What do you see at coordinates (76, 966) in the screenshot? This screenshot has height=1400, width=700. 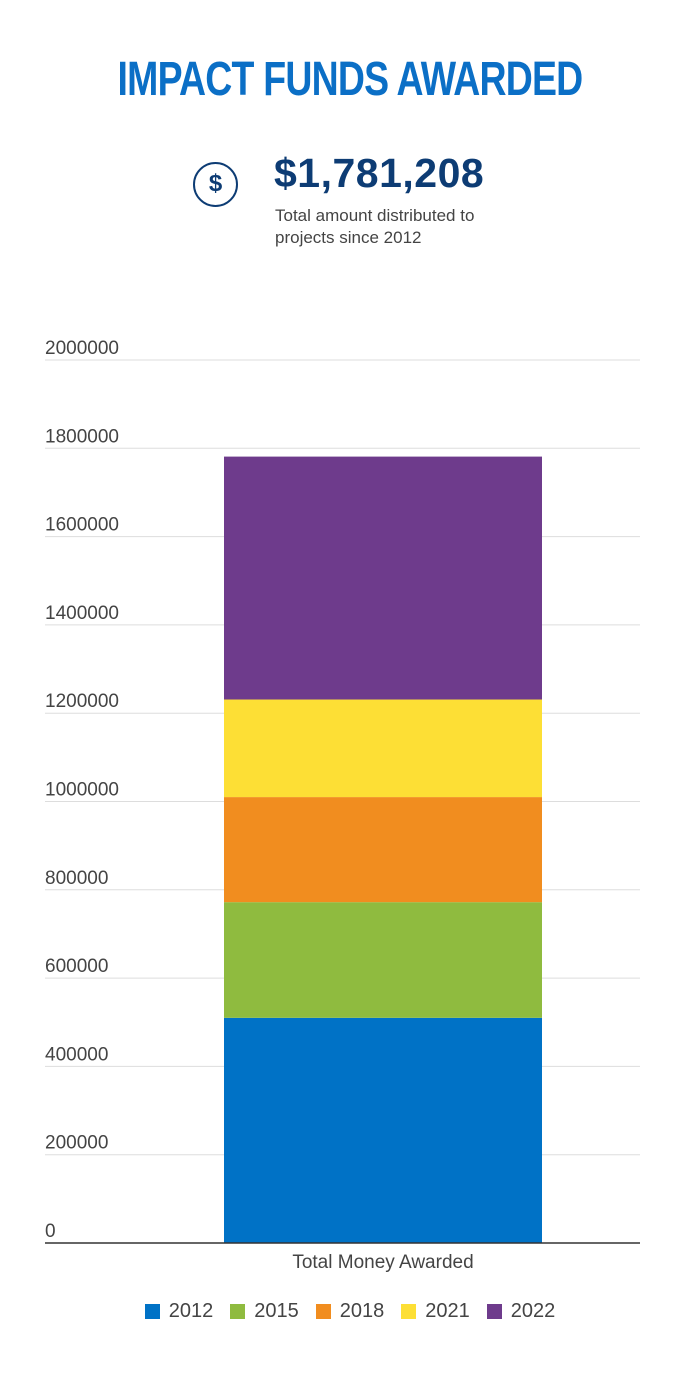 I see `y-tick-label: 600000` at bounding box center [76, 966].